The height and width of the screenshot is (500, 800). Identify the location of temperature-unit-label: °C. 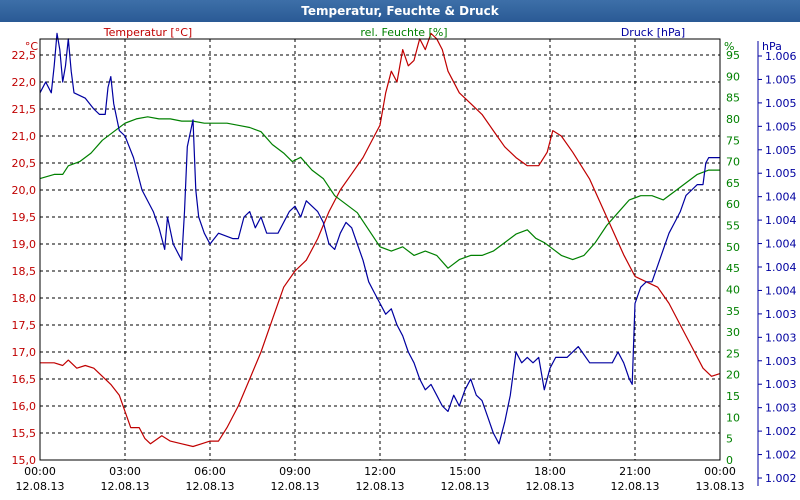
(32, 46).